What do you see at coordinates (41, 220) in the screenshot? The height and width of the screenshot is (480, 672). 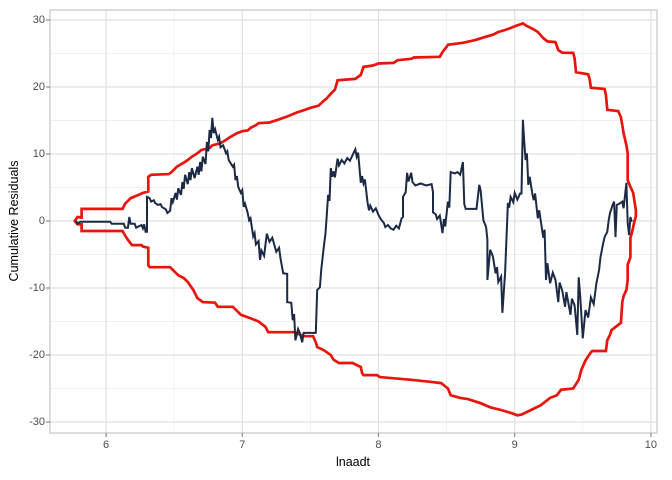 I see `y-tick-label: 0` at bounding box center [41, 220].